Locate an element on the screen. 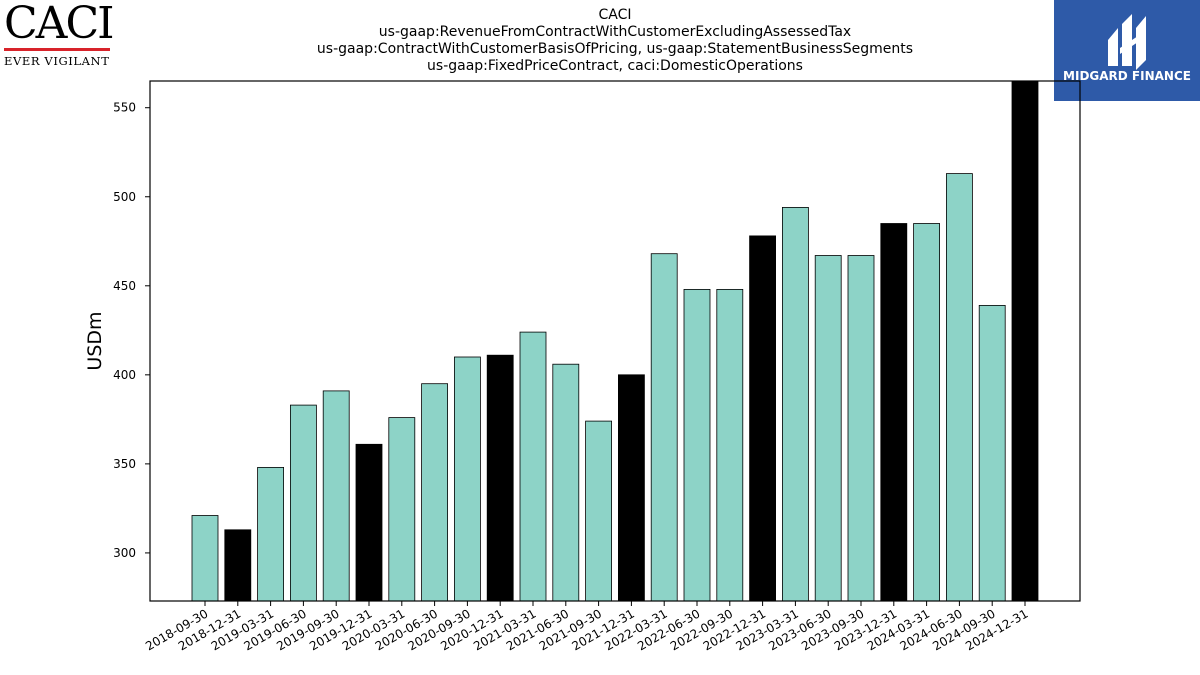 This screenshot has height=675, width=1200. caci-logo-rule is located at coordinates (57, 49).